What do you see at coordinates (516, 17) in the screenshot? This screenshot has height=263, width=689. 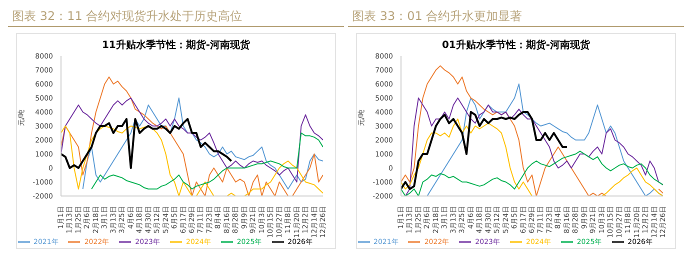 I see `chart-title: 图表 33：01 合约升水更加显著` at bounding box center [516, 17].